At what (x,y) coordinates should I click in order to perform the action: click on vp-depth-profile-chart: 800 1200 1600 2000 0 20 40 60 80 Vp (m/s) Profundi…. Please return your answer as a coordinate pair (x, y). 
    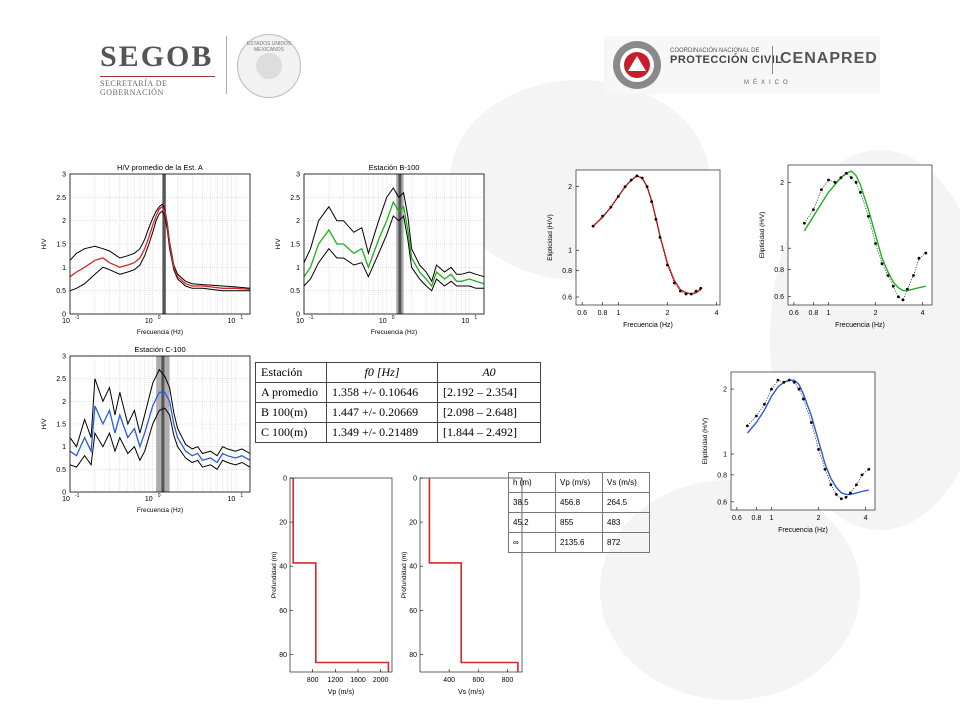
    Looking at the image, I should click on (332, 586).